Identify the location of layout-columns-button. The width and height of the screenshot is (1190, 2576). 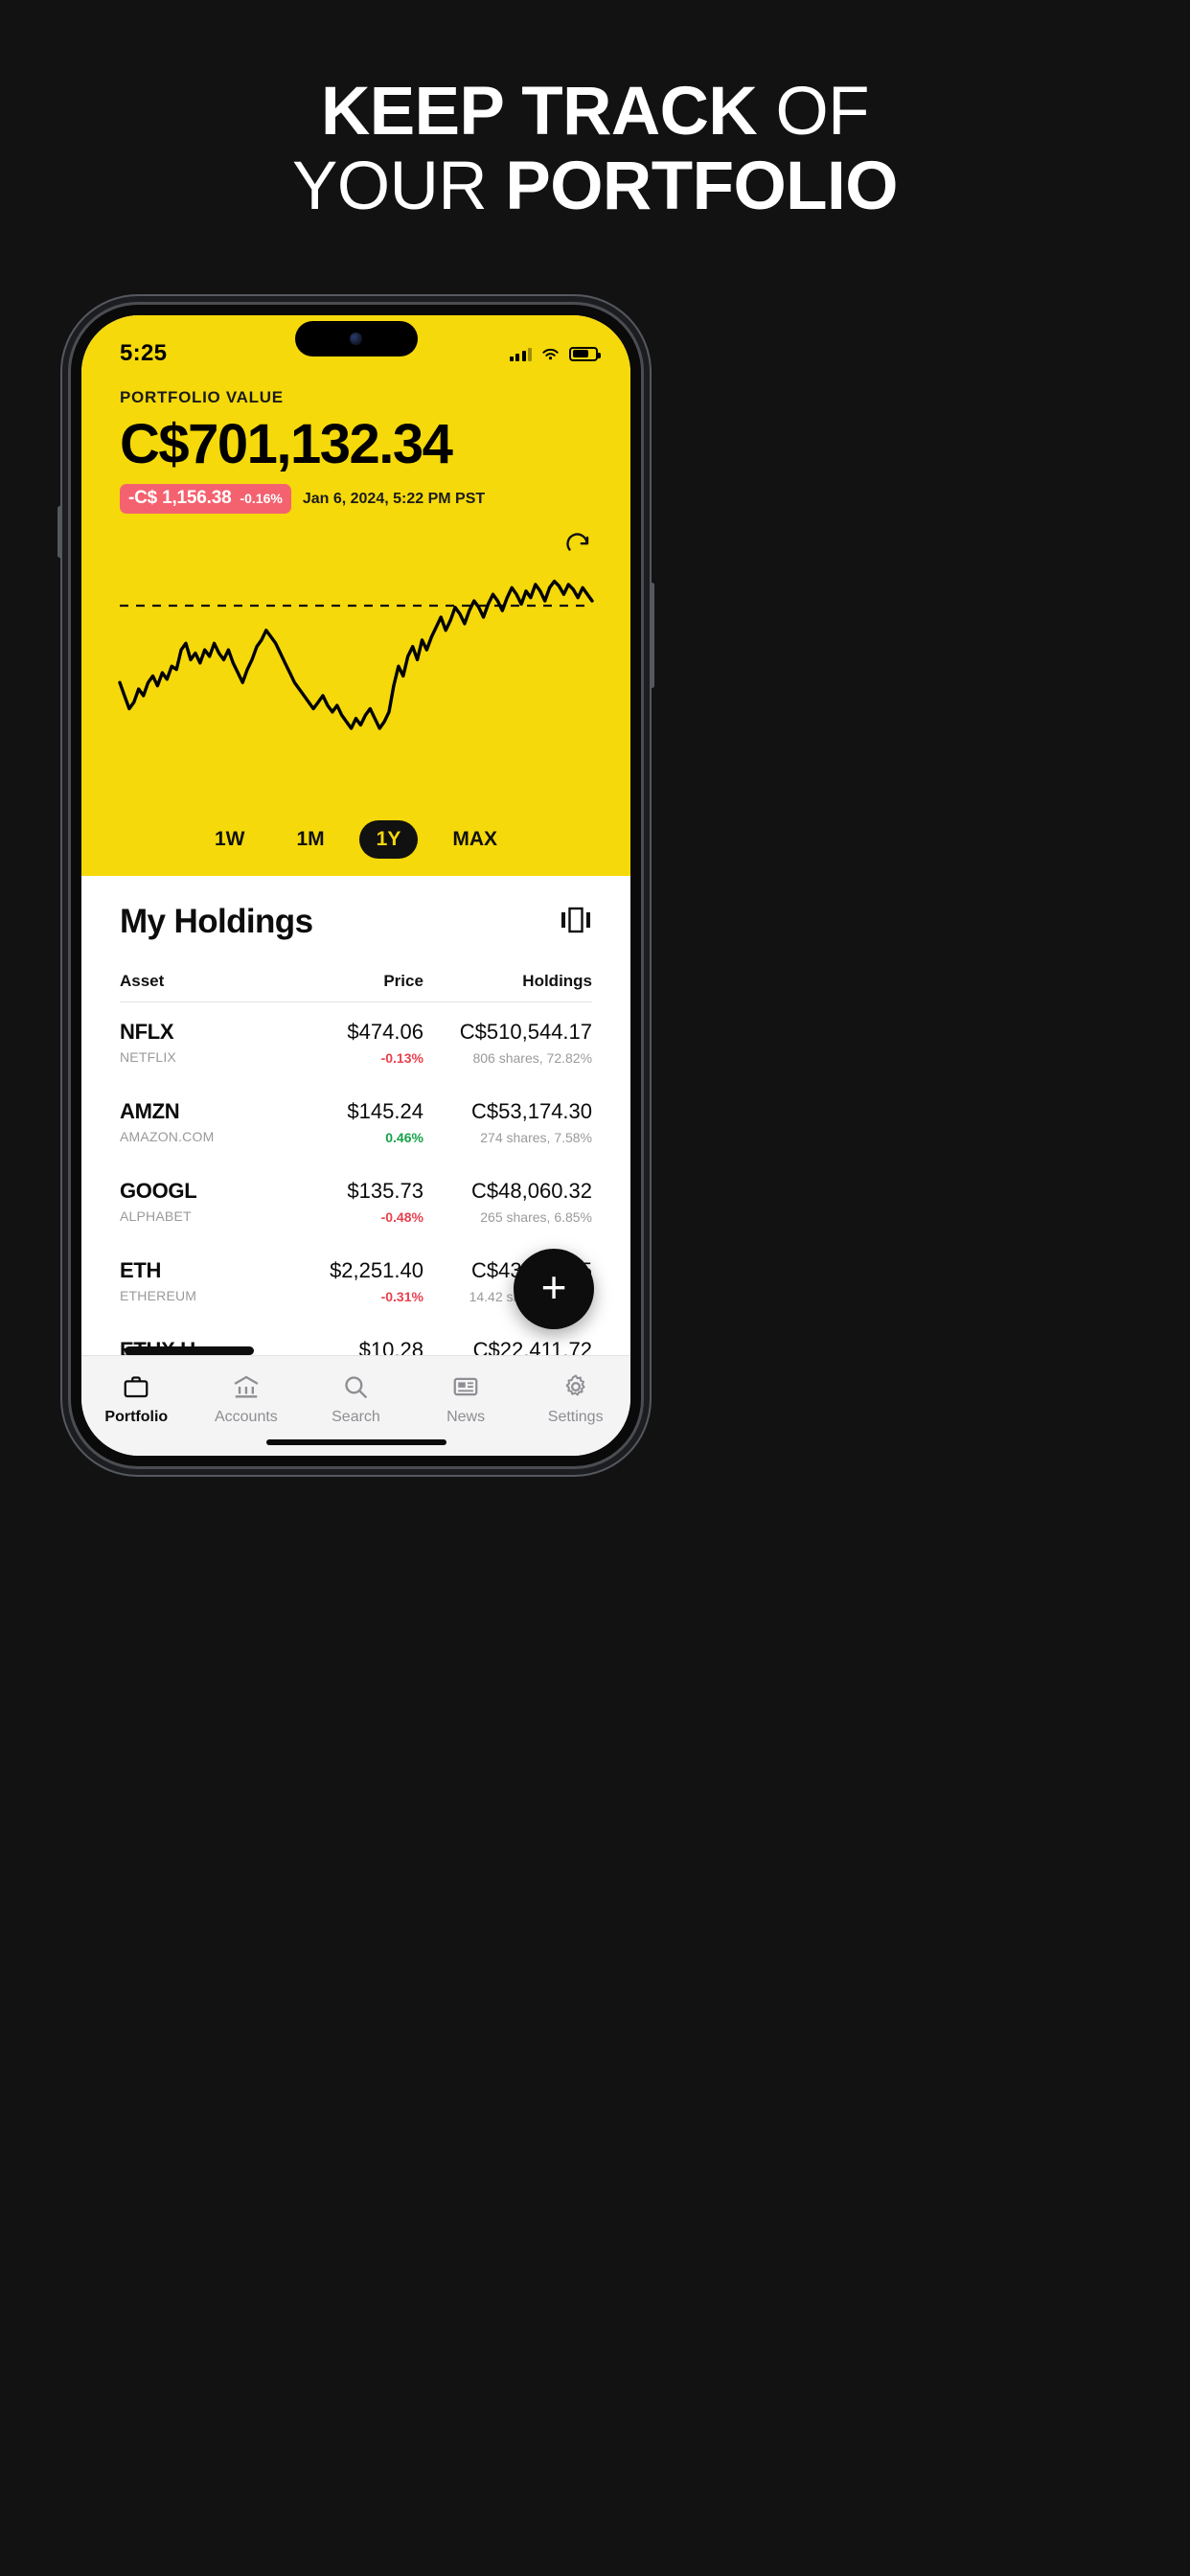
(576, 922).